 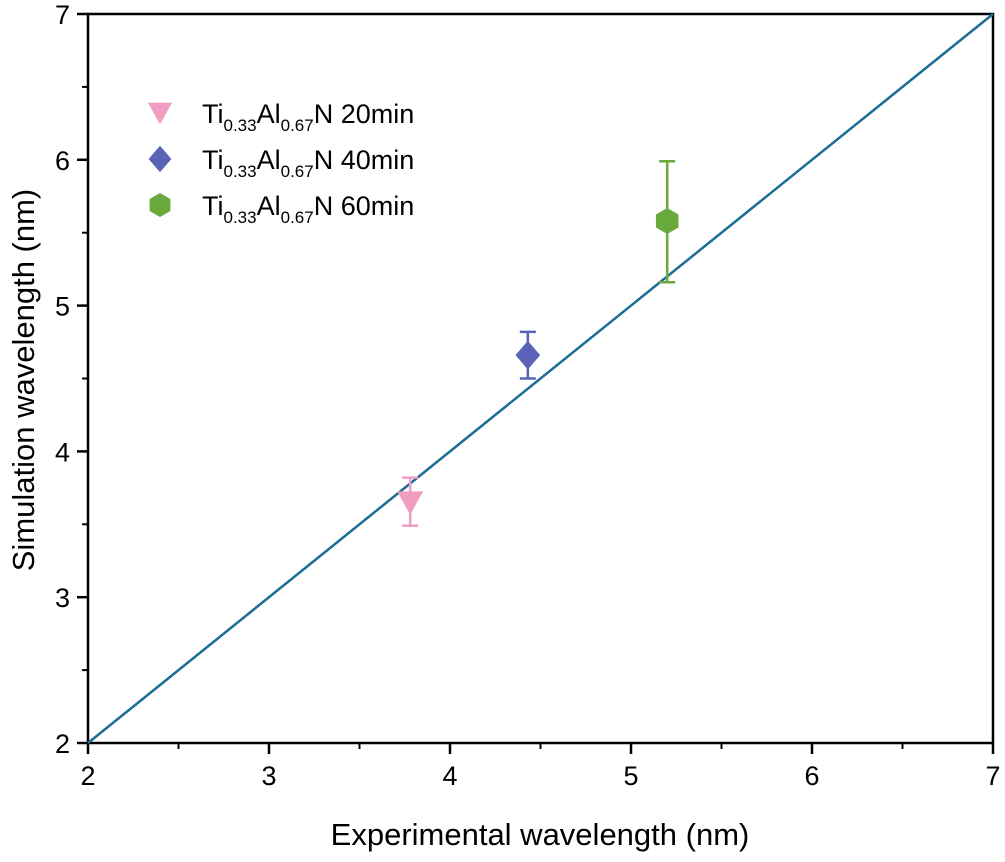 What do you see at coordinates (364, 160) in the screenshot?
I see `legend-label-rest: N 40min` at bounding box center [364, 160].